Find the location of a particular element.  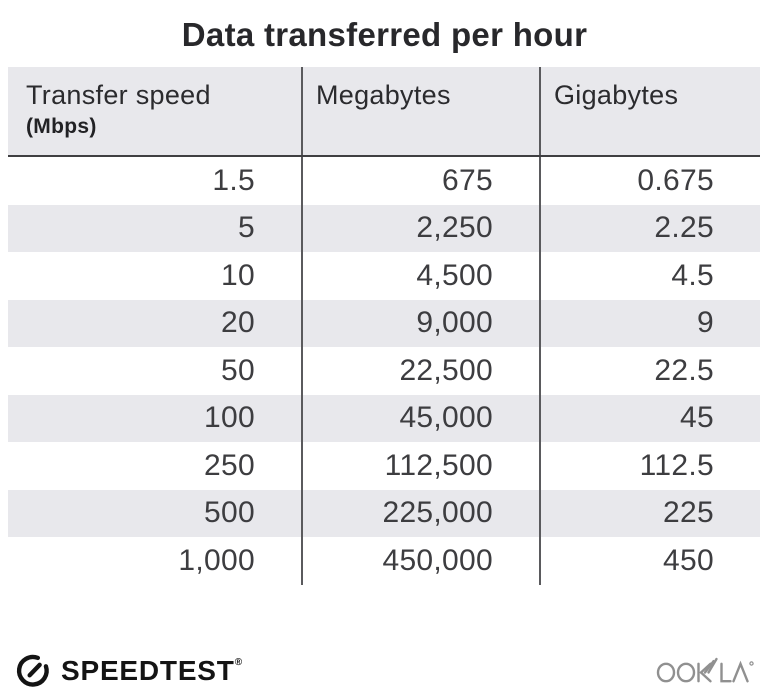

cell-gigabytes: 4.5 is located at coordinates (649, 276).